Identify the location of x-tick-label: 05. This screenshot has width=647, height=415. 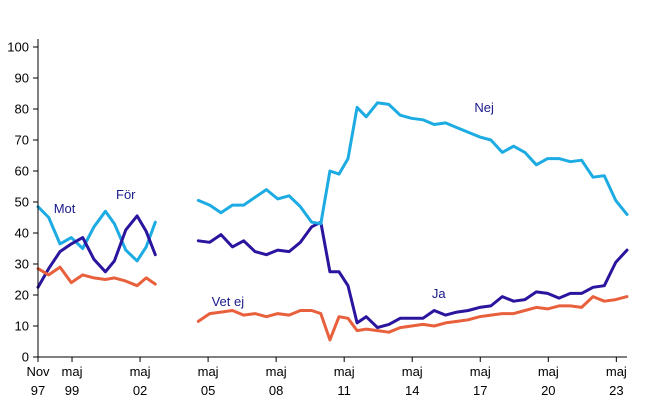
(208, 390).